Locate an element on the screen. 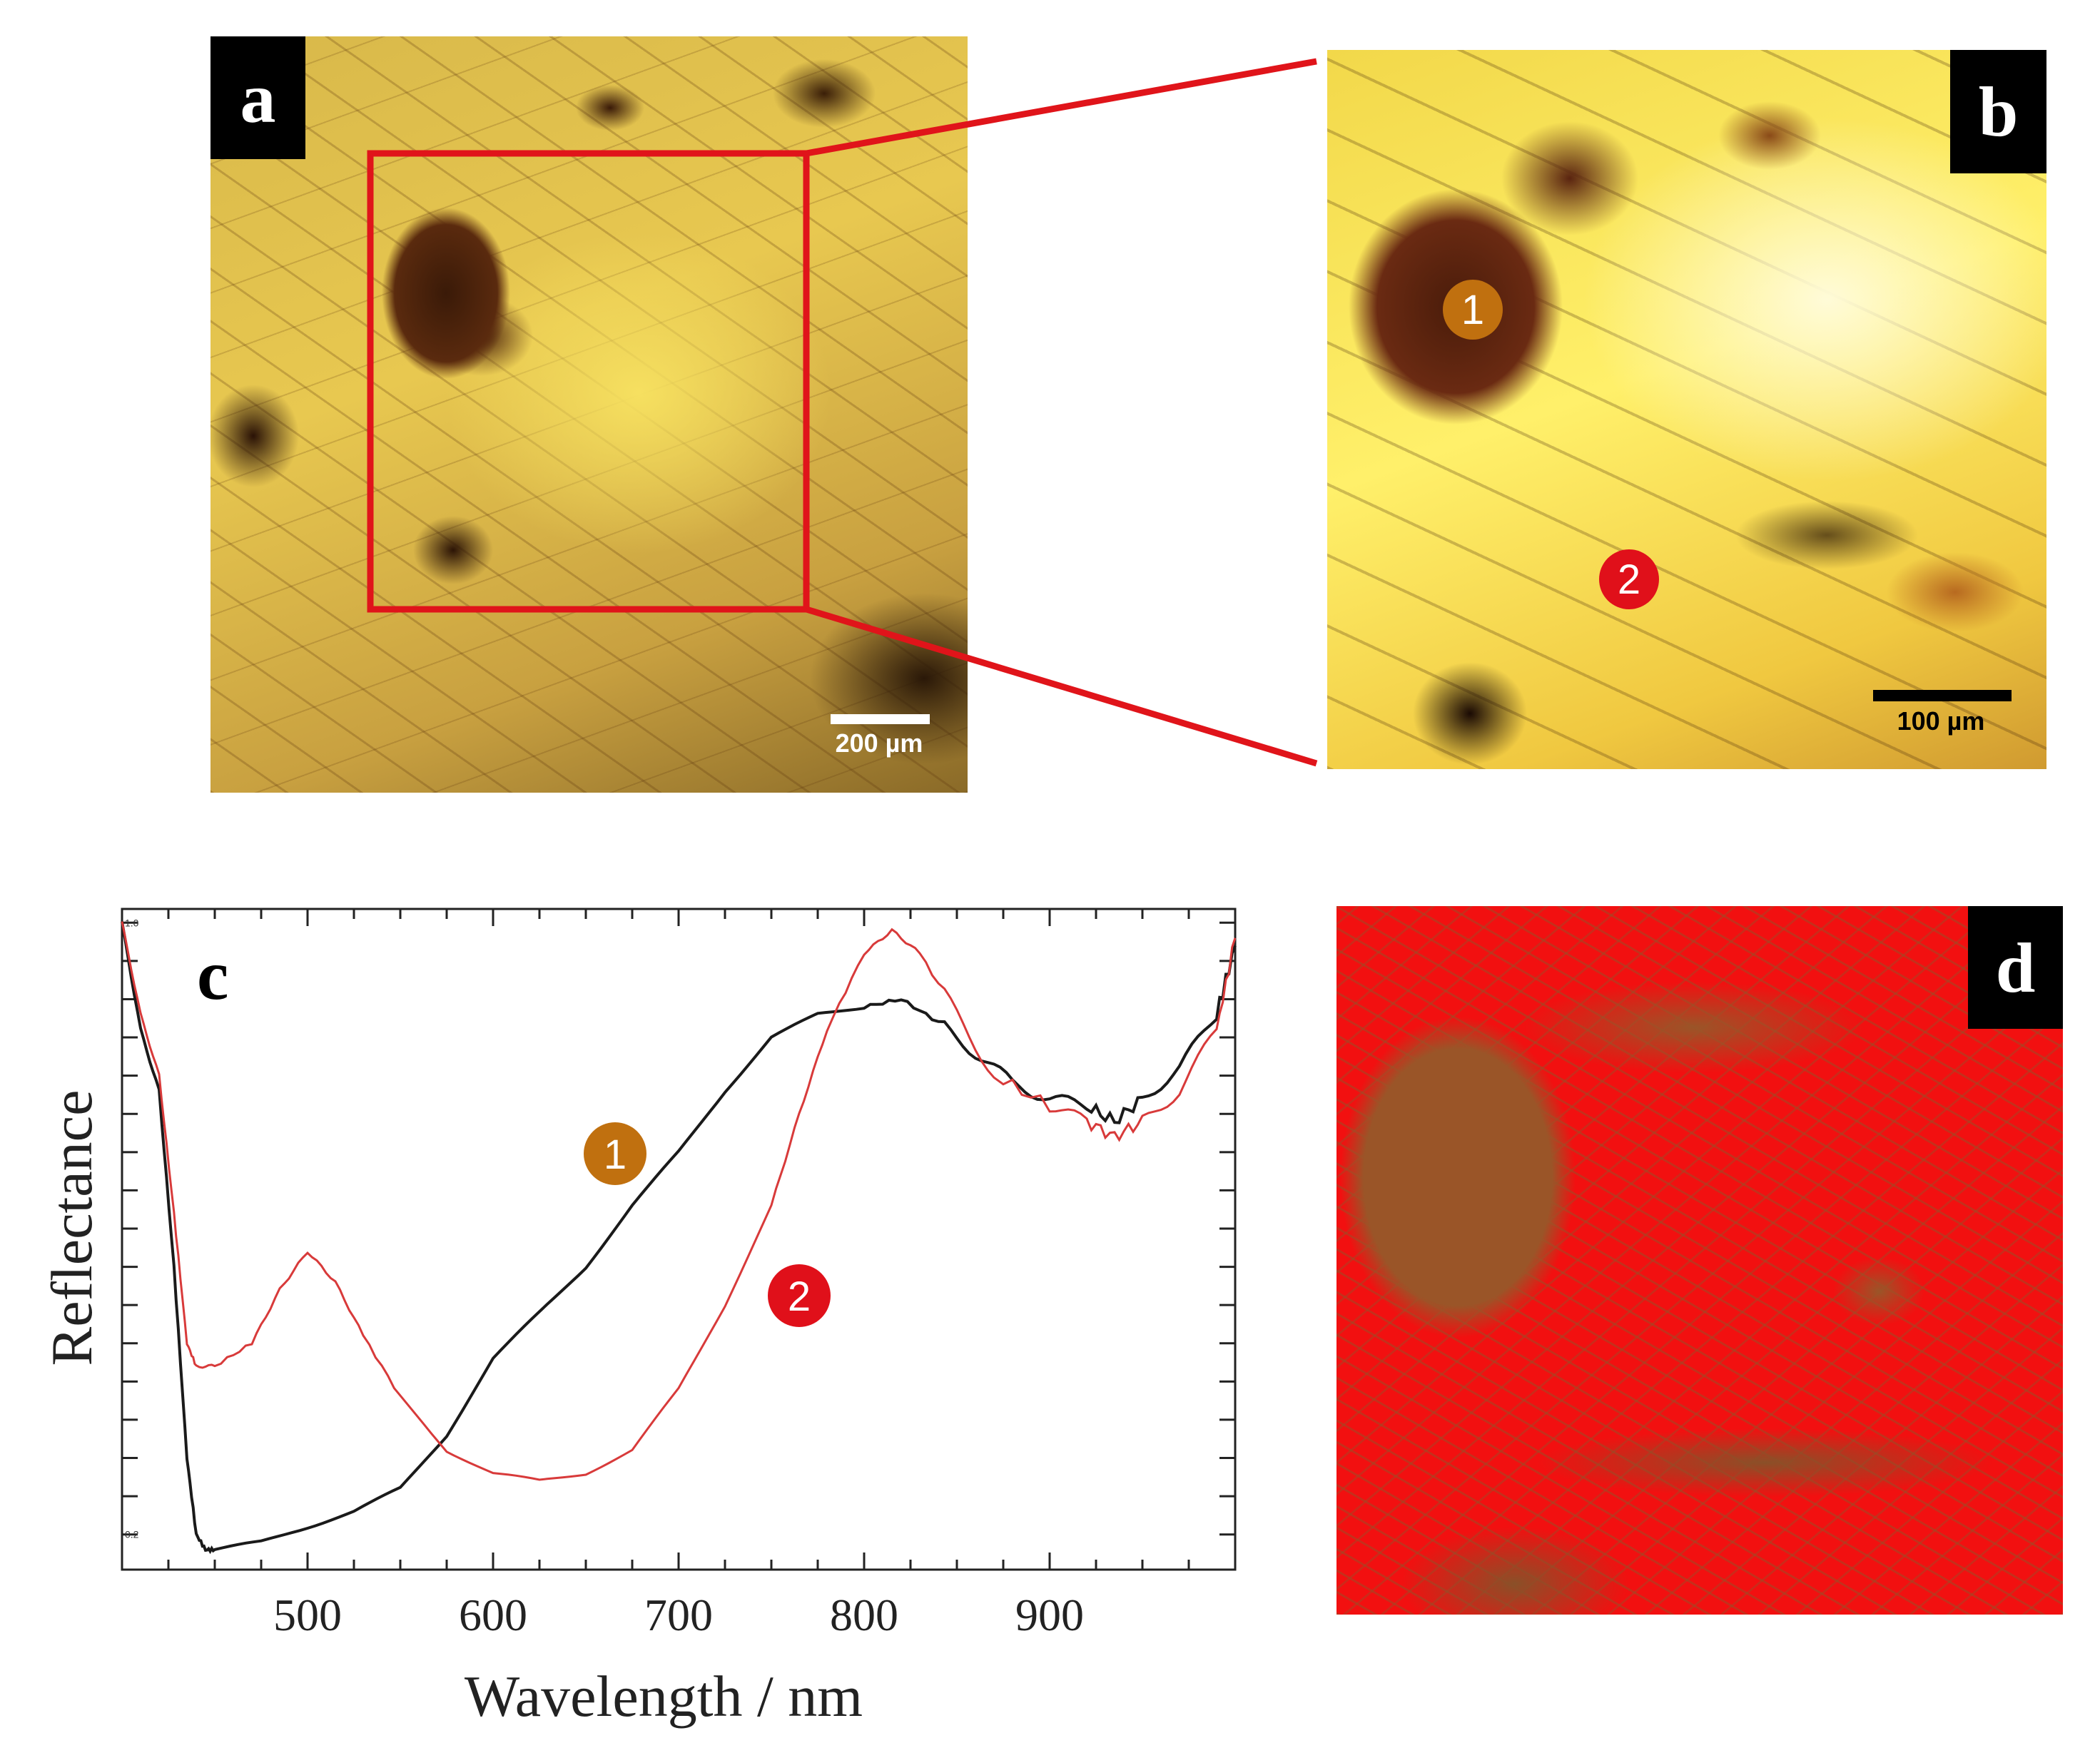 This screenshot has width=2100, height=1738. y-tick-label: 0.2 is located at coordinates (132, 1534).